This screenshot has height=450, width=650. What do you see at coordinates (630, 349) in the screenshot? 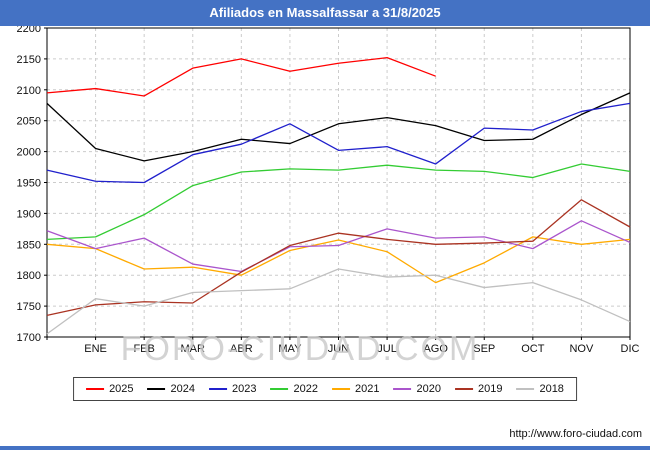
I see `x-axis-label: DIC` at bounding box center [630, 349].